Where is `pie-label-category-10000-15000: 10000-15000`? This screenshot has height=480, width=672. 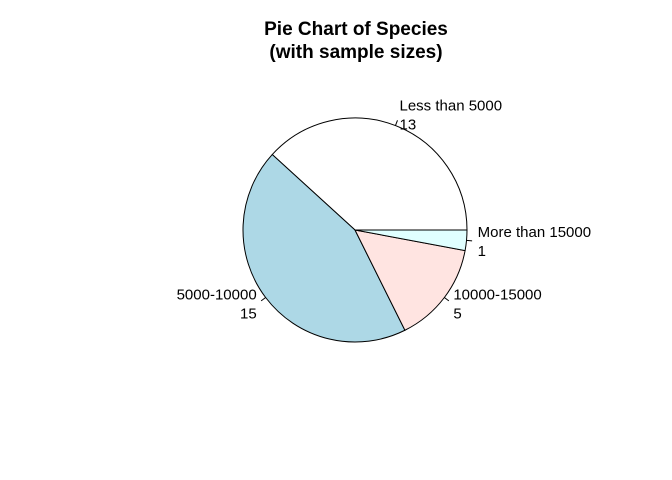 pie-label-category-10000-15000: 10000-15000 is located at coordinates (497, 295).